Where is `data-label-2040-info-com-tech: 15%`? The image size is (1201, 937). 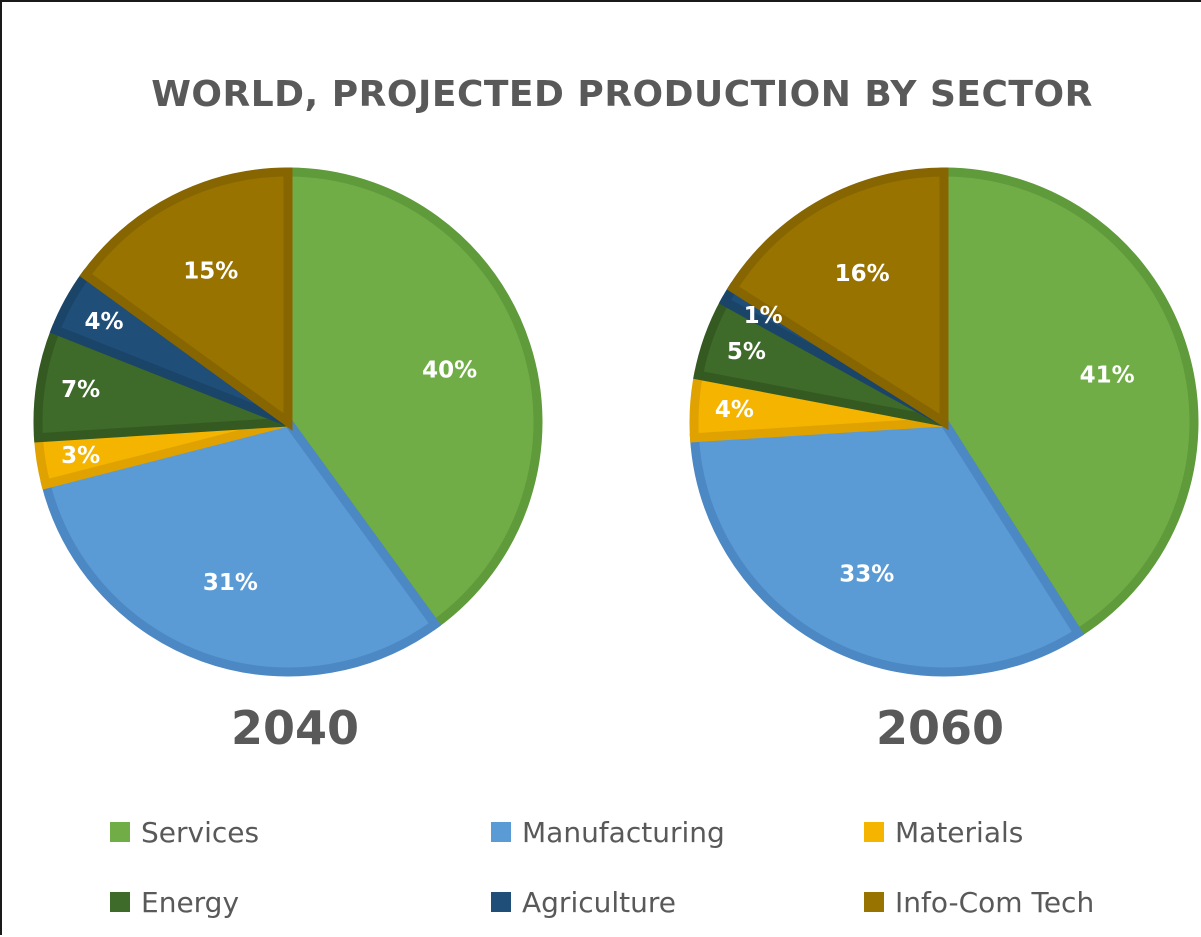
data-label-2040-info-com-tech: 15% is located at coordinates (210, 272).